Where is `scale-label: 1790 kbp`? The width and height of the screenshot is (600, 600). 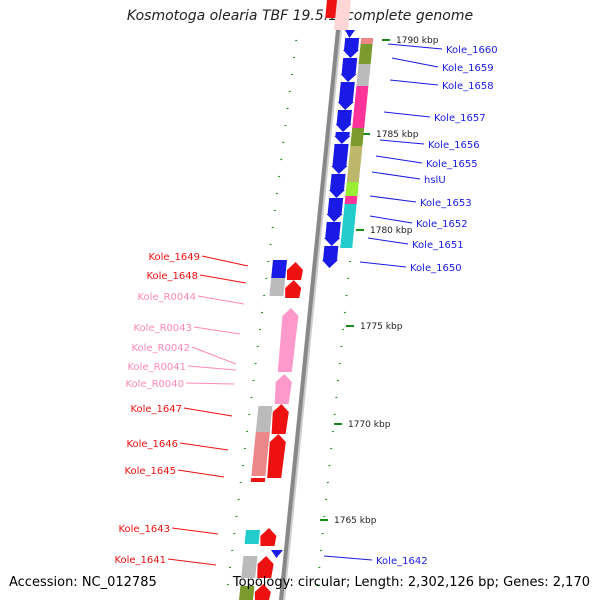
scale-label: 1790 kbp is located at coordinates (417, 41).